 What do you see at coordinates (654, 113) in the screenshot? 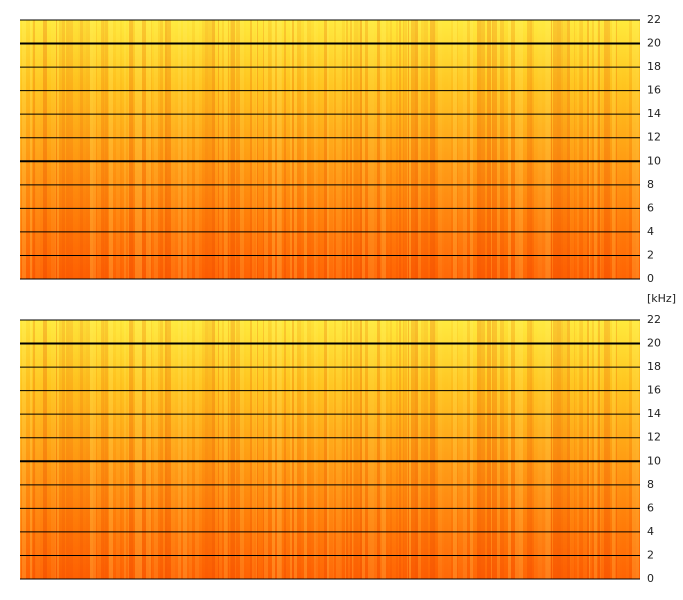
I see `y-tick-label: 14` at bounding box center [654, 113].